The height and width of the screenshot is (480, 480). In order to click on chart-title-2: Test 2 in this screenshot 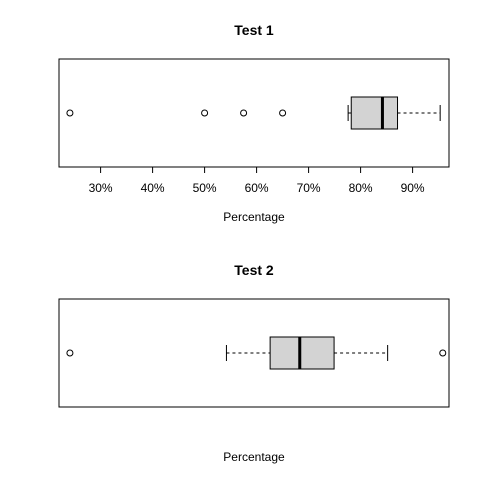, I will do `click(254, 270)`.